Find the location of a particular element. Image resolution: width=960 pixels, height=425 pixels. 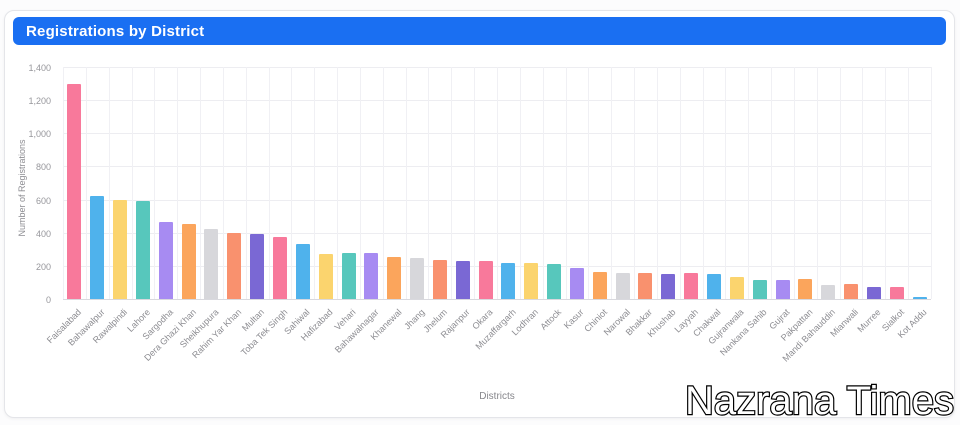

bar-gujrat is located at coordinates (782, 289).